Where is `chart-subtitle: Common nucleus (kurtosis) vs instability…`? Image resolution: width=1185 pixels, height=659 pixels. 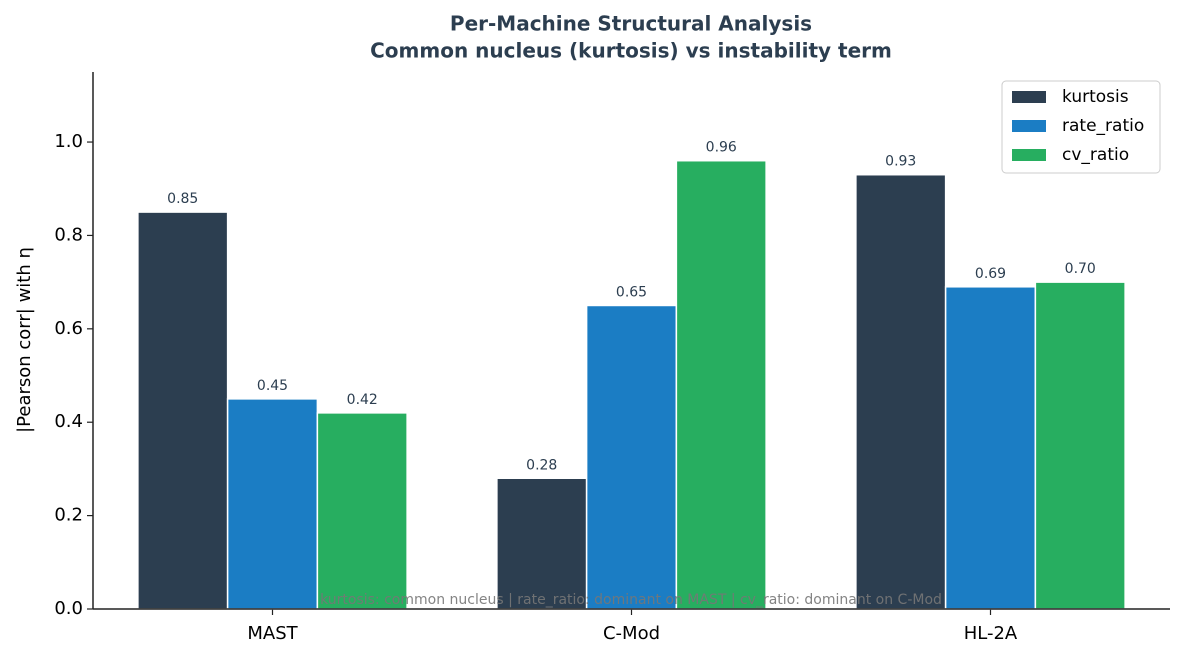
chart-subtitle: Common nucleus (kurtosis) vs instability… is located at coordinates (631, 51).